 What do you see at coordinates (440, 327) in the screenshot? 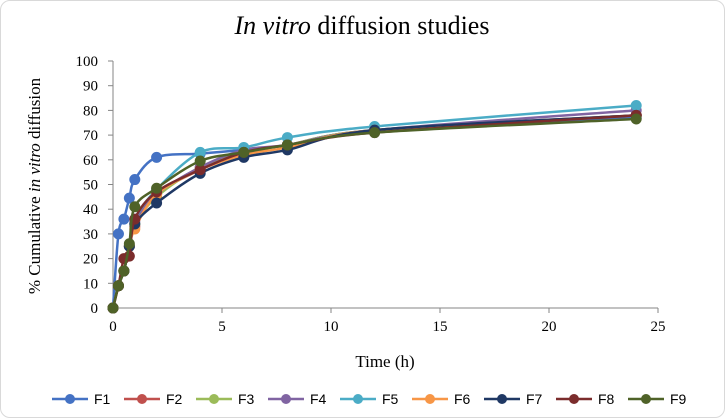
I see `x-tick-label: 15` at bounding box center [440, 327].